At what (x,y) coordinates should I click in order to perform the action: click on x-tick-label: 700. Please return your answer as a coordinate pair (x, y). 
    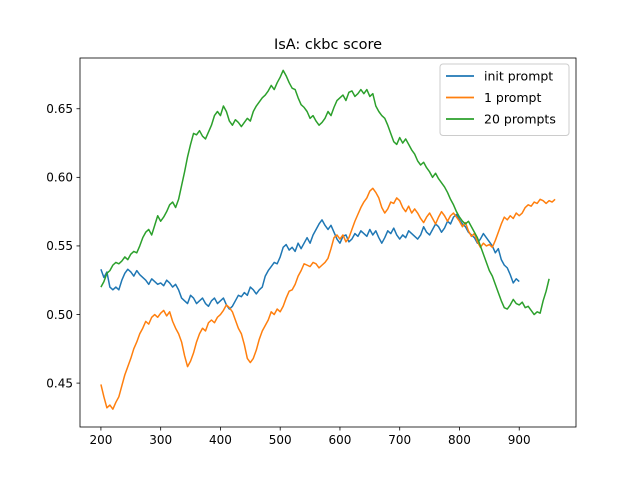
    Looking at the image, I should click on (399, 440).